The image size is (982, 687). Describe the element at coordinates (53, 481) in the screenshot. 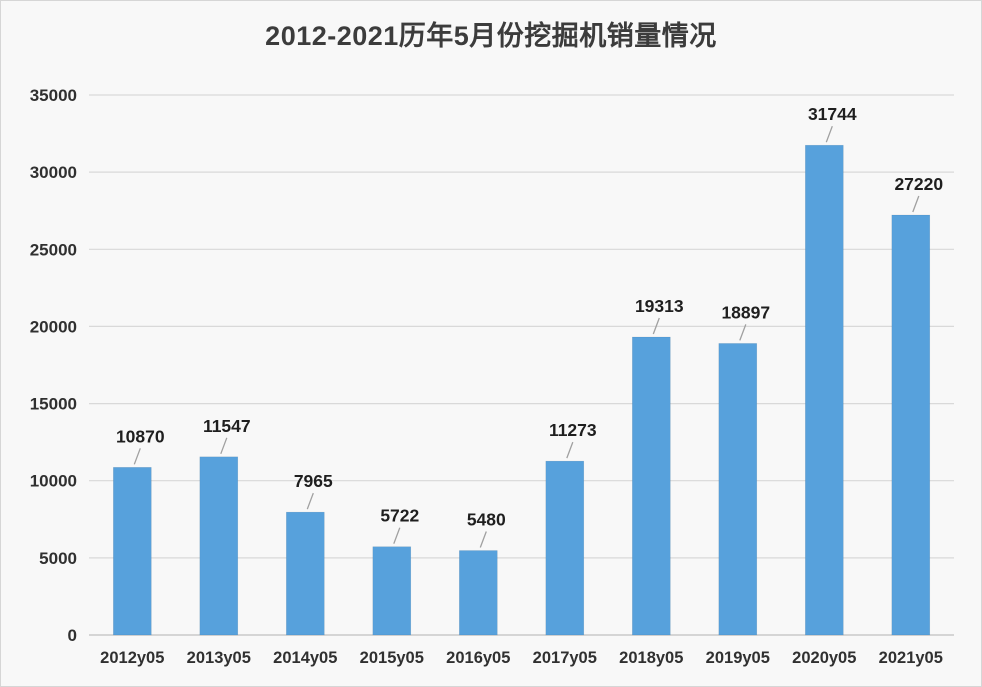

I see `y-tick-label: 10000` at that location.